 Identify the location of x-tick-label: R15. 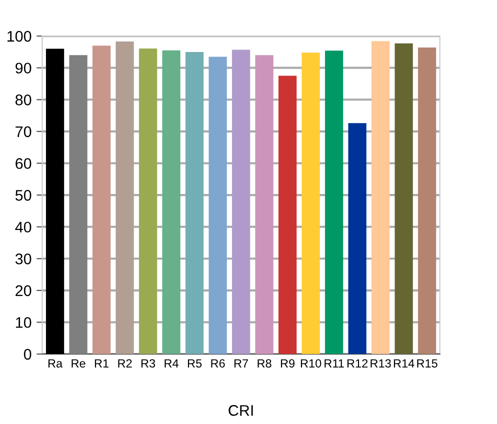
(427, 363).